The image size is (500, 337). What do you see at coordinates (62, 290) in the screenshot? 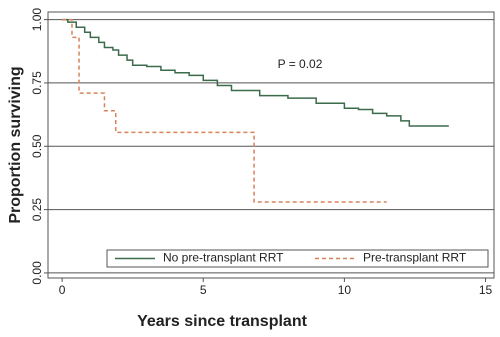
I see `x-tick-label: 0` at bounding box center [62, 290].